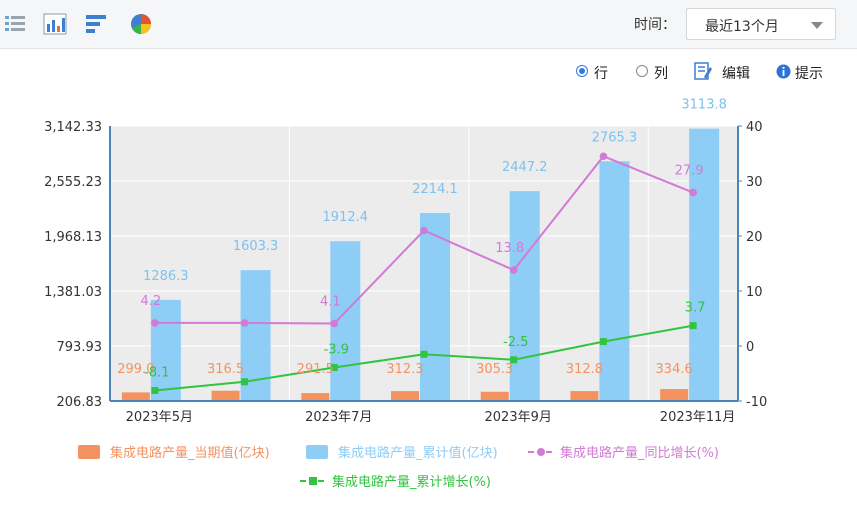 The image size is (857, 531). I want to click on left-axis-tick: 206.83, so click(80, 402).